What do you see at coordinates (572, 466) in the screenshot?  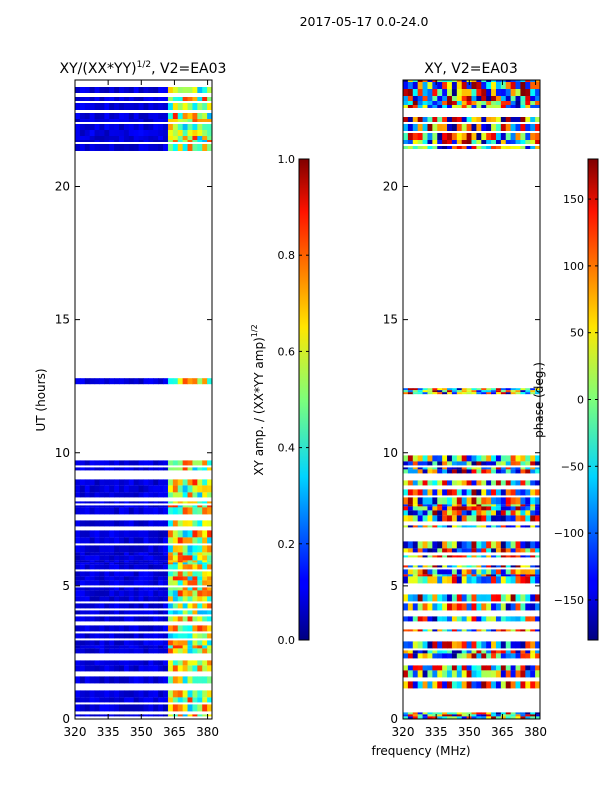 I see `colorbar-tick-label: −50` at bounding box center [572, 466].